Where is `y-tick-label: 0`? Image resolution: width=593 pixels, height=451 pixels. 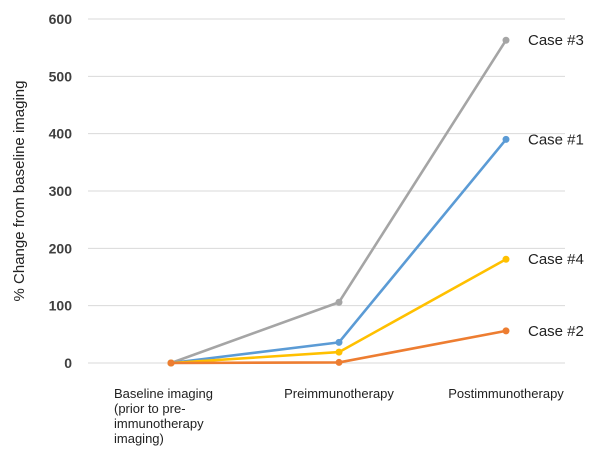 y-tick-label: 0 is located at coordinates (68, 363).